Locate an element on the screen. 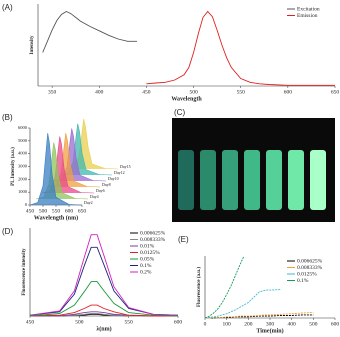 The width and height of the screenshot is (340, 337). x-tick-label: 100 is located at coordinates (227, 324).